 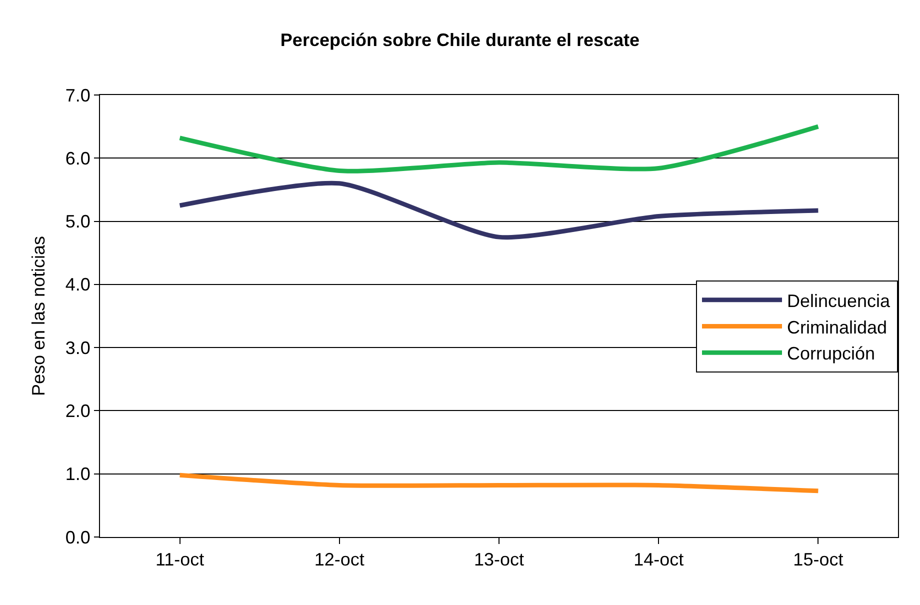 What do you see at coordinates (837, 327) in the screenshot?
I see `legend-label: Criminalidad` at bounding box center [837, 327].